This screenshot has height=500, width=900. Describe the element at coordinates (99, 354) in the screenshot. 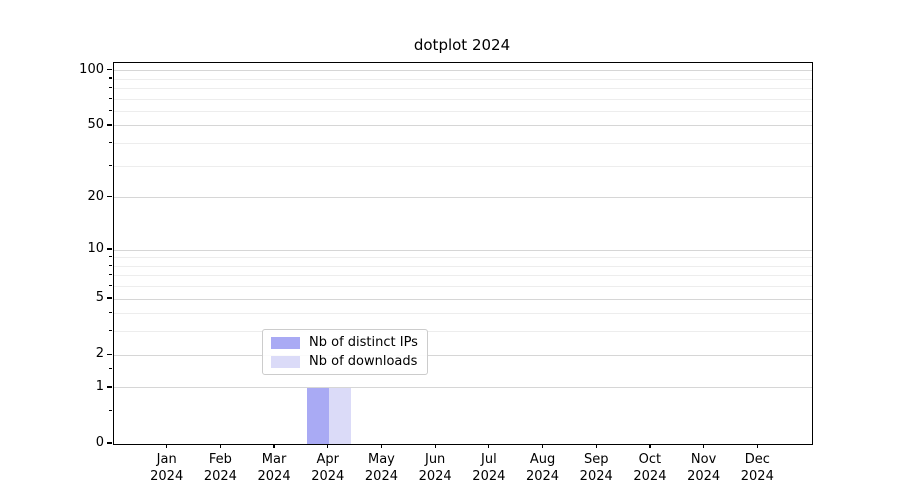

I see `y-tick-label: 2` at that location.